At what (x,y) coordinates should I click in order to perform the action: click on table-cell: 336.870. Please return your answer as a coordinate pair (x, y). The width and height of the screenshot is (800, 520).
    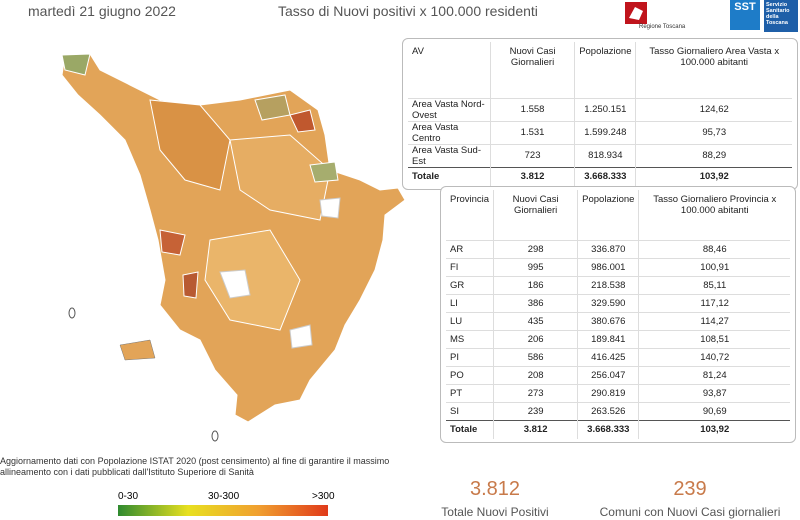
    Looking at the image, I should click on (608, 248).